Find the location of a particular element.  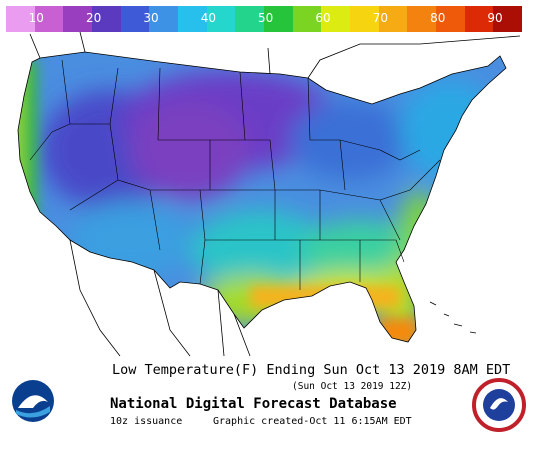

legend-swatch: 60 is located at coordinates (333, 19).